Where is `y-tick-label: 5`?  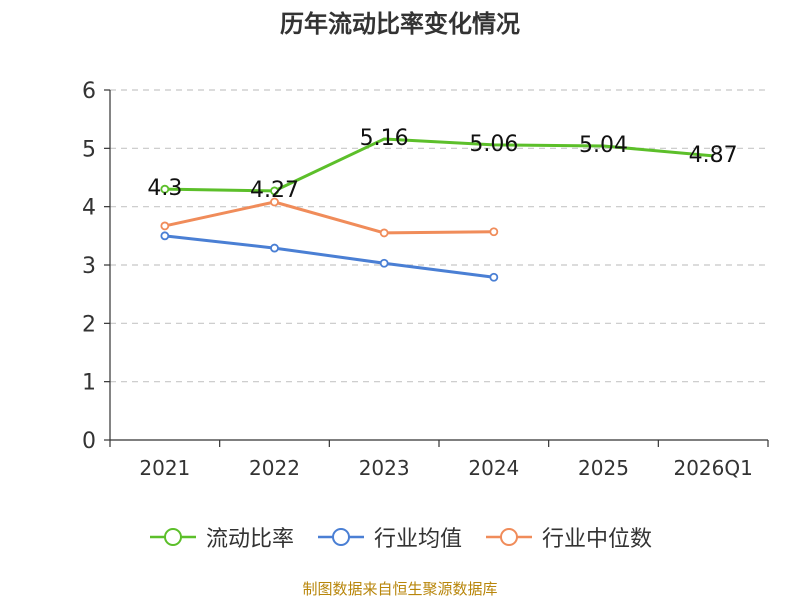
y-tick-label: 5 is located at coordinates (89, 149).